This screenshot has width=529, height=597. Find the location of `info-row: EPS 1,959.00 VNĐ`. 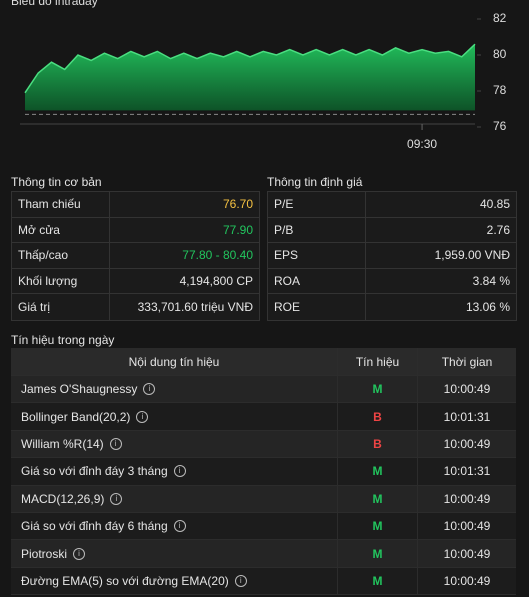

info-row: EPS 1,959.00 VNĐ is located at coordinates (392, 256).